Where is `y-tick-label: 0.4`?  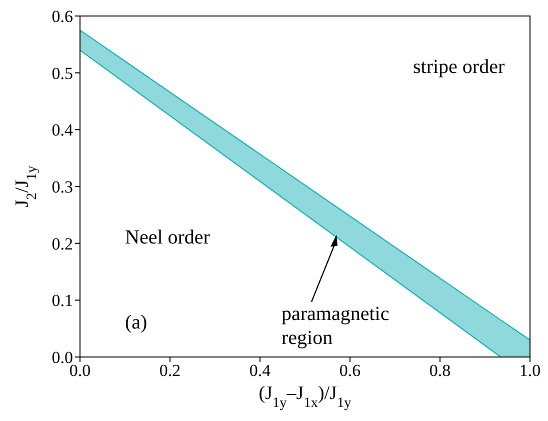 y-tick-label: 0.4 is located at coordinates (63, 130).